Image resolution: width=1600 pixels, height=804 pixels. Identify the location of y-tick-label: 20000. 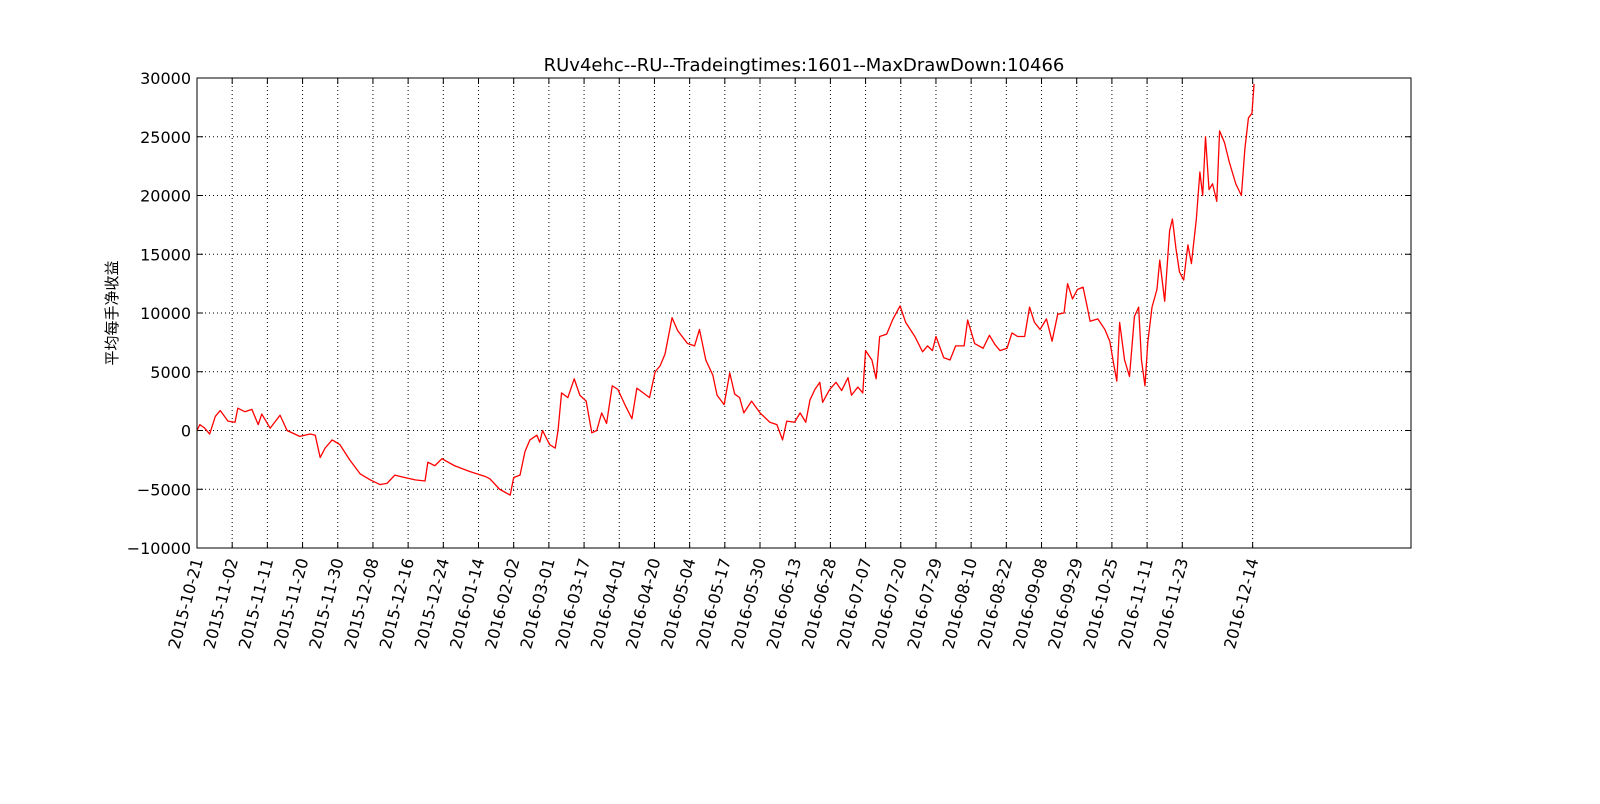
(165, 196).